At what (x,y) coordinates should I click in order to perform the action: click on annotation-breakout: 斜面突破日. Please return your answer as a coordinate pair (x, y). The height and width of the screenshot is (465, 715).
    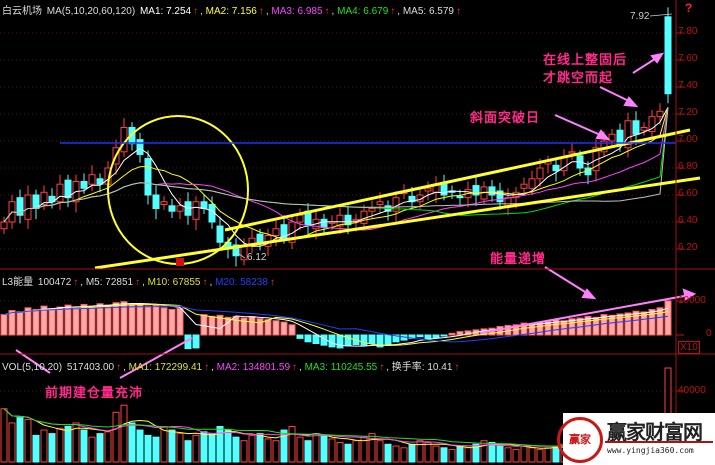
    Looking at the image, I should click on (505, 118).